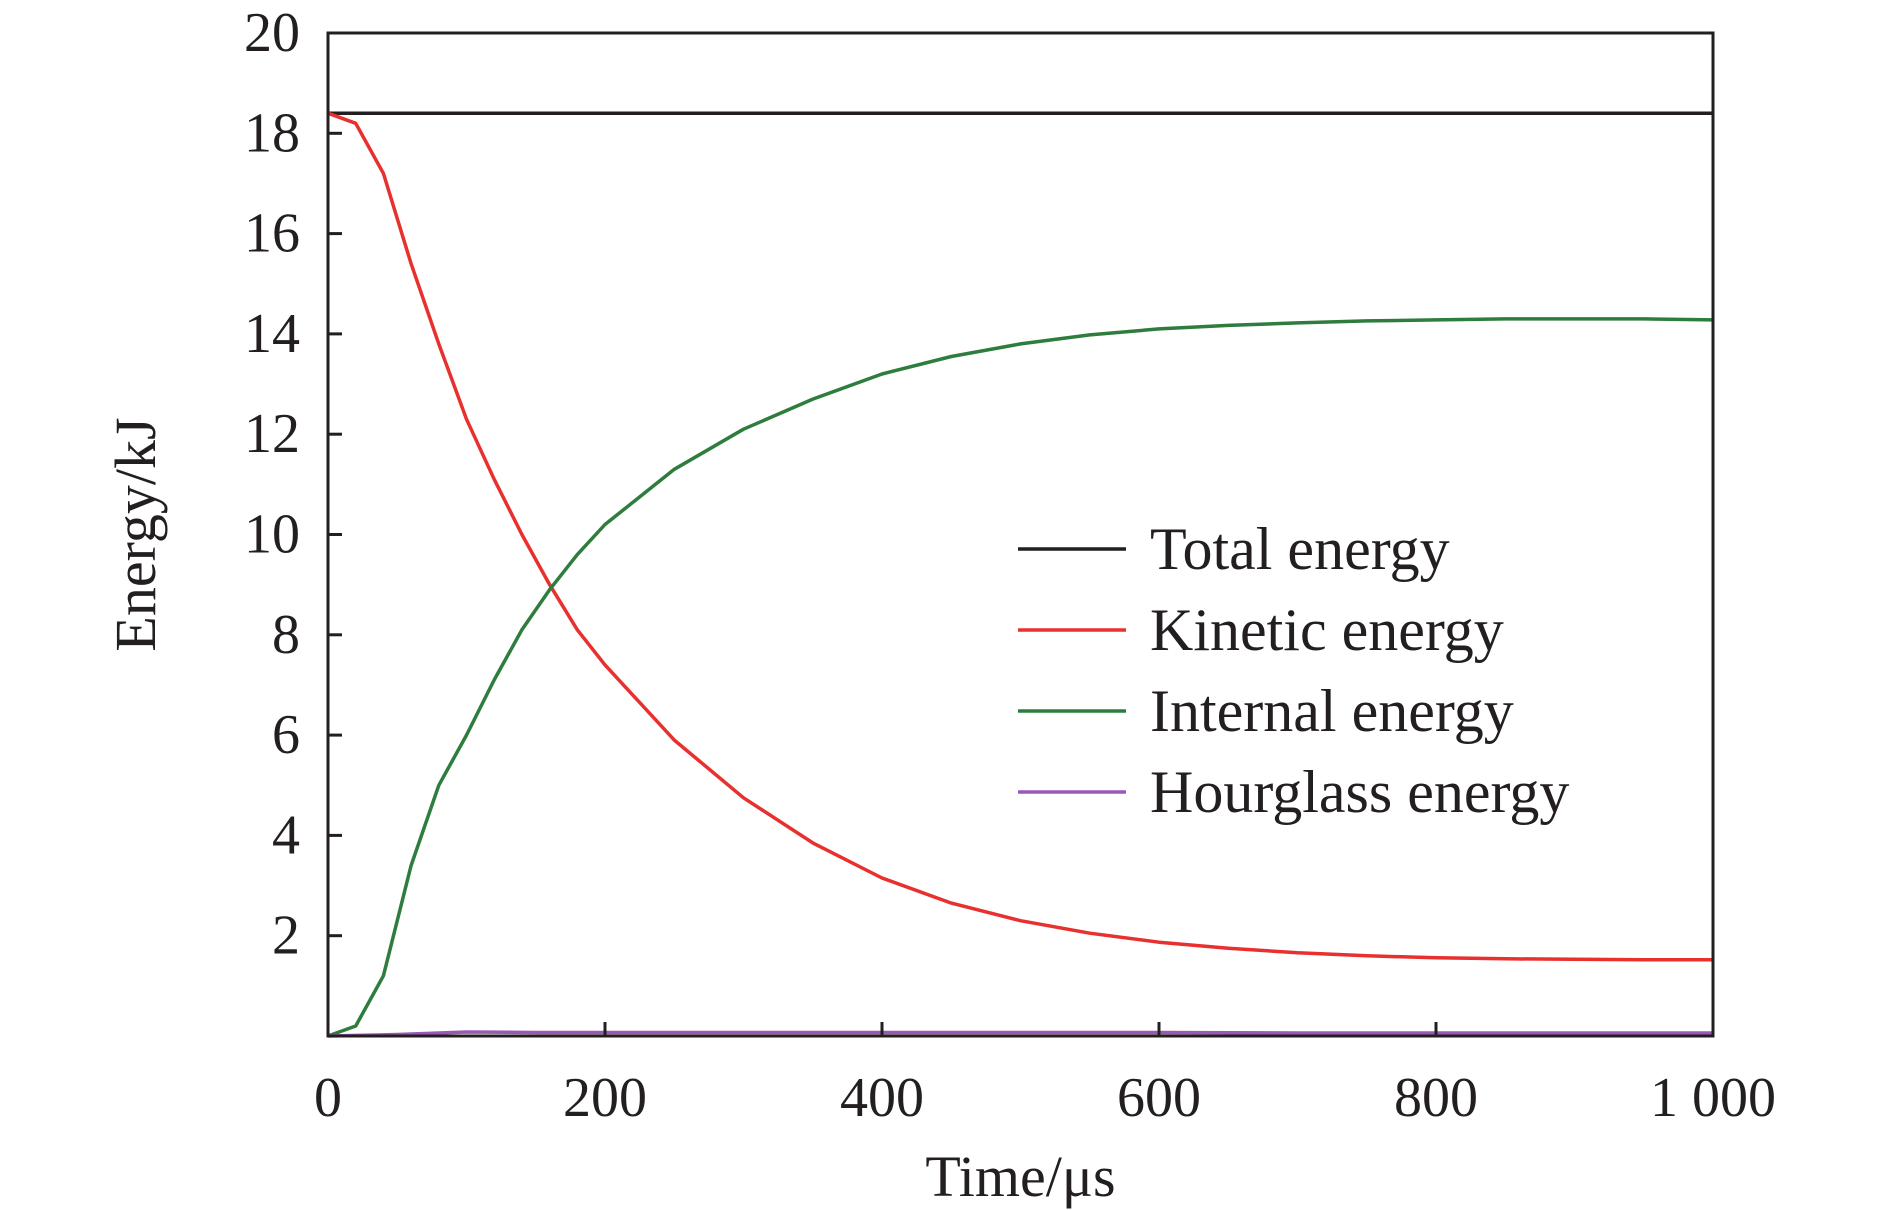 This screenshot has height=1210, width=1890. I want to click on y-tick-label: 20, so click(272, 33).